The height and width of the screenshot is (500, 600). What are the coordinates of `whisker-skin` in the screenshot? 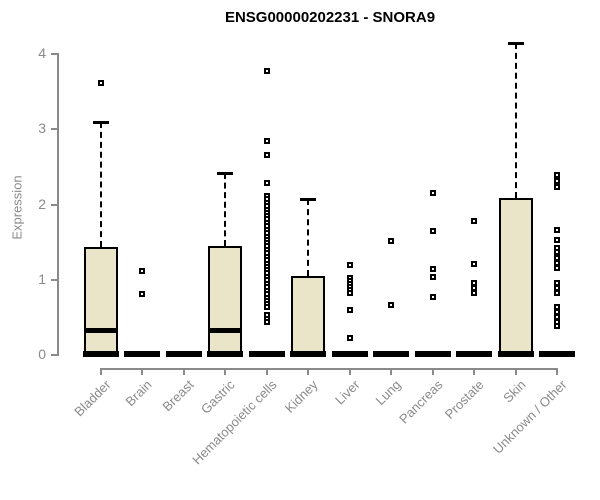 It's located at (515, 121).